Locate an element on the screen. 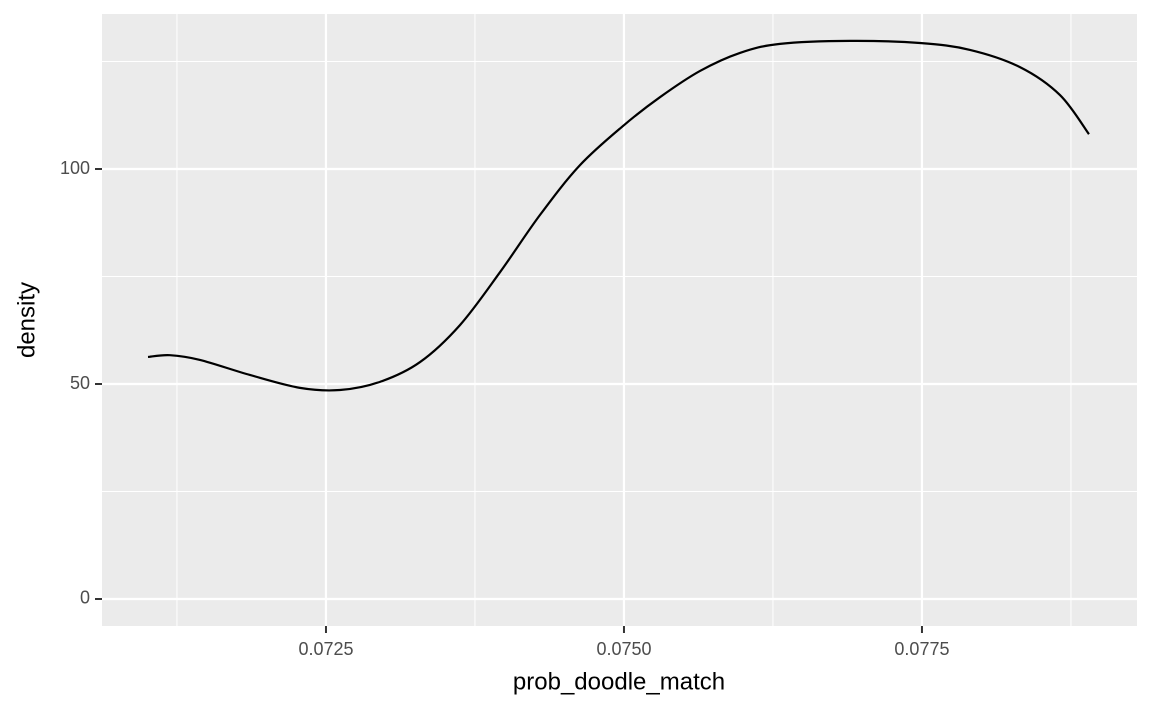 The width and height of the screenshot is (1152, 711). y-tick-label: 100 is located at coordinates (75, 168).